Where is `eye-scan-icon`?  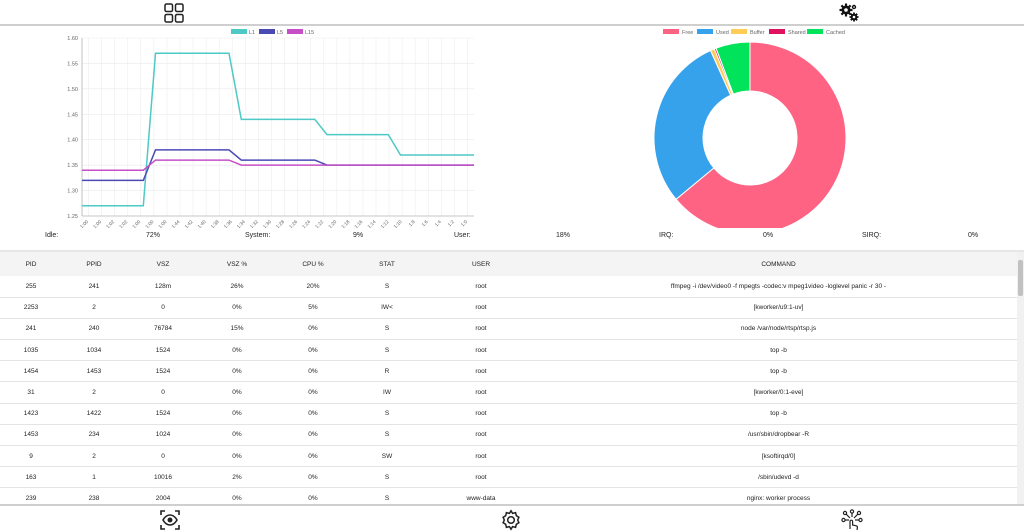
eye-scan-icon is located at coordinates (170, 520).